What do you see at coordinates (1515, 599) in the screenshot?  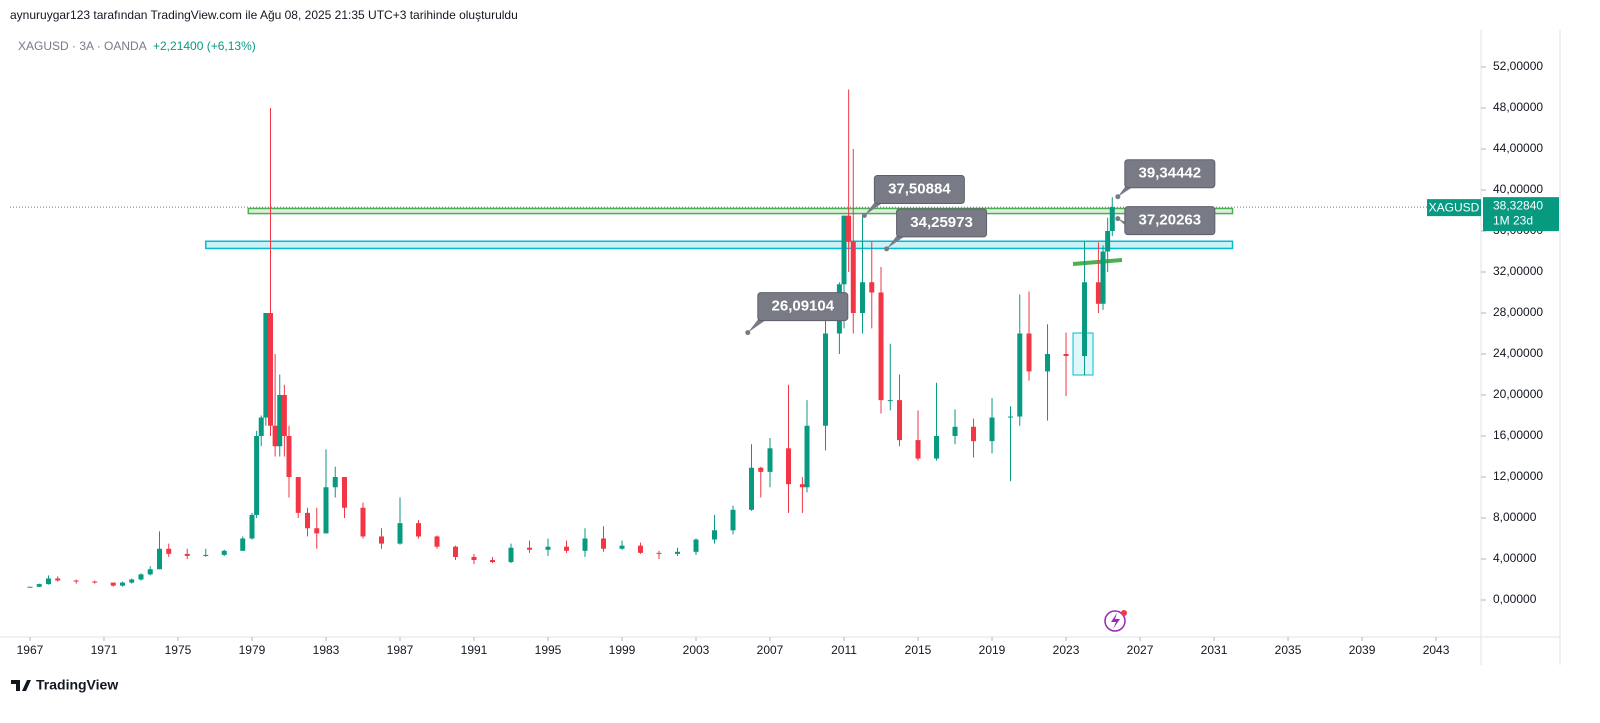 I see `y-tick-label: 0,00000` at bounding box center [1515, 599].